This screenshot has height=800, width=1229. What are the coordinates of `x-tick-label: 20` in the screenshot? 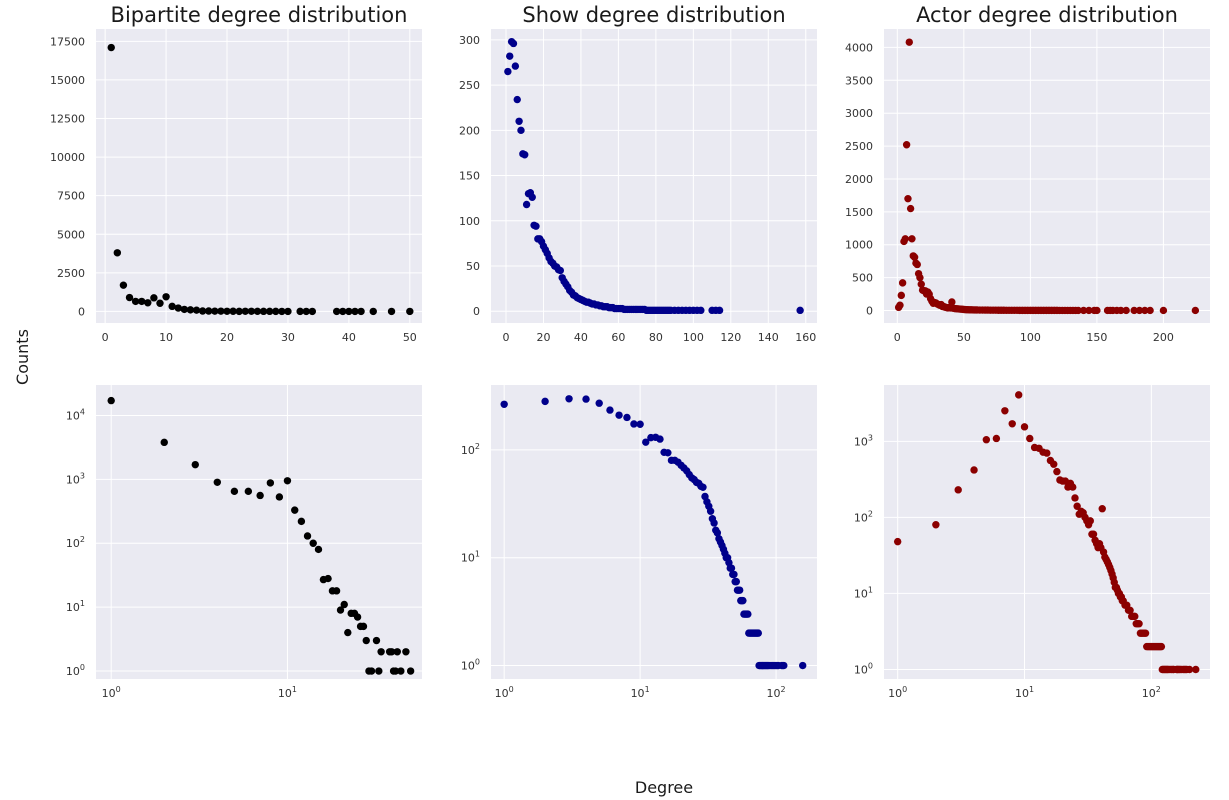 It's located at (543, 337).